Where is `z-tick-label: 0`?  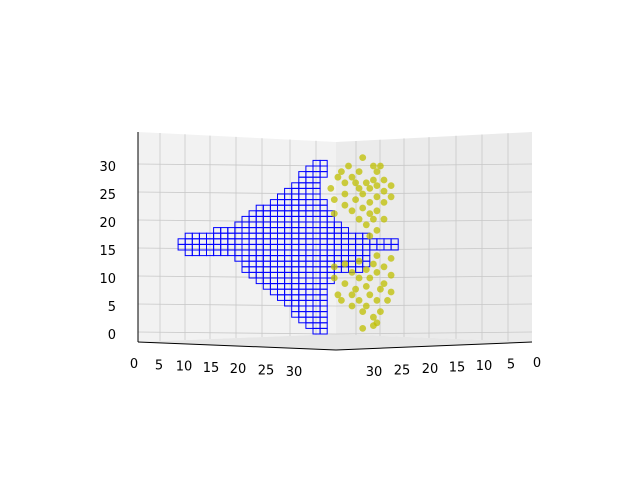
z-tick-label: 0 is located at coordinates (112, 335).